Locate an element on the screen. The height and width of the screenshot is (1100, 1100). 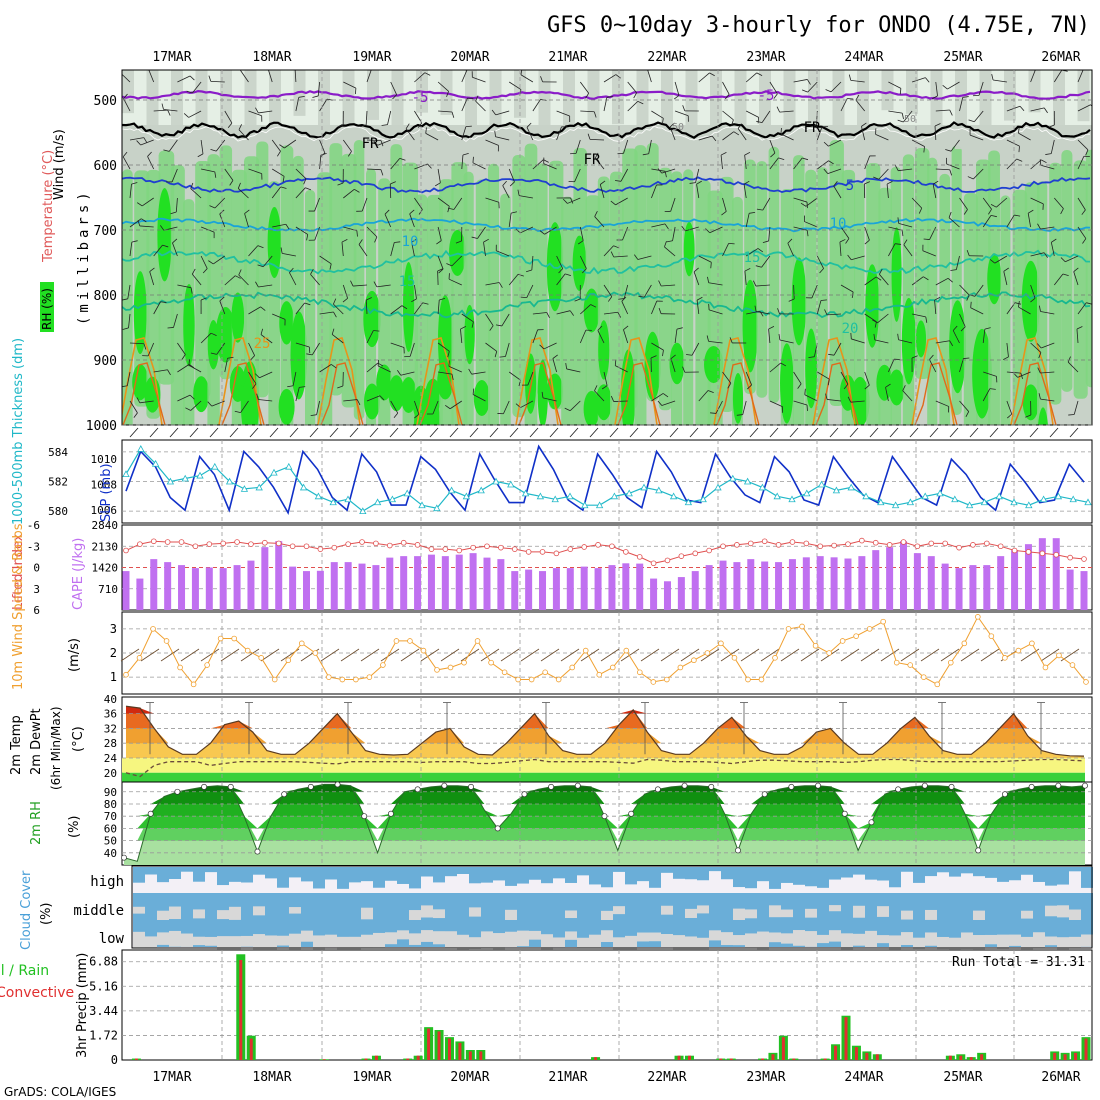
cape-tick-label: 2840 is located at coordinates (105, 525).